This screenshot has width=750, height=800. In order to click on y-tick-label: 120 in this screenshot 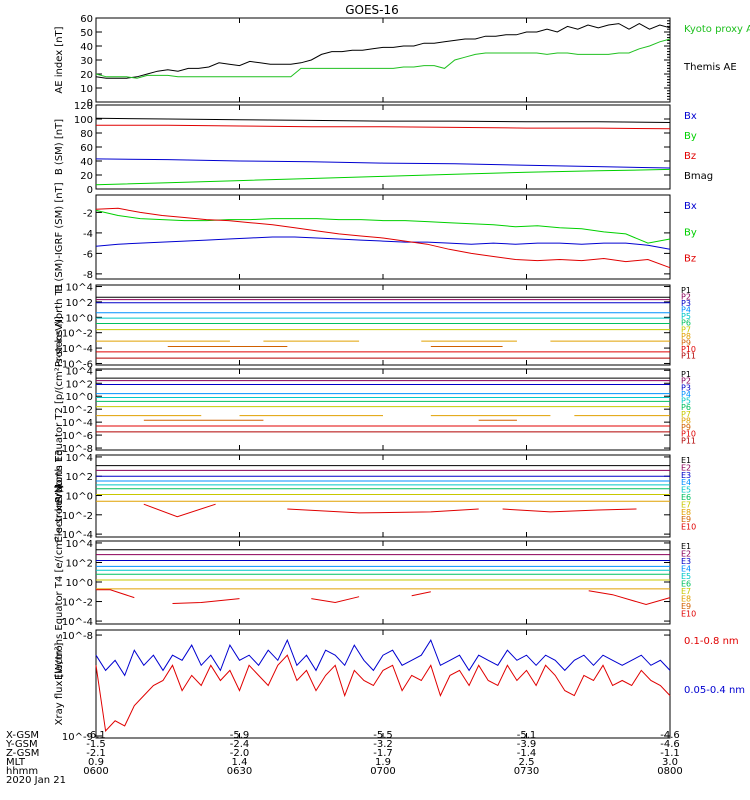, I will do `click(83, 106)`.